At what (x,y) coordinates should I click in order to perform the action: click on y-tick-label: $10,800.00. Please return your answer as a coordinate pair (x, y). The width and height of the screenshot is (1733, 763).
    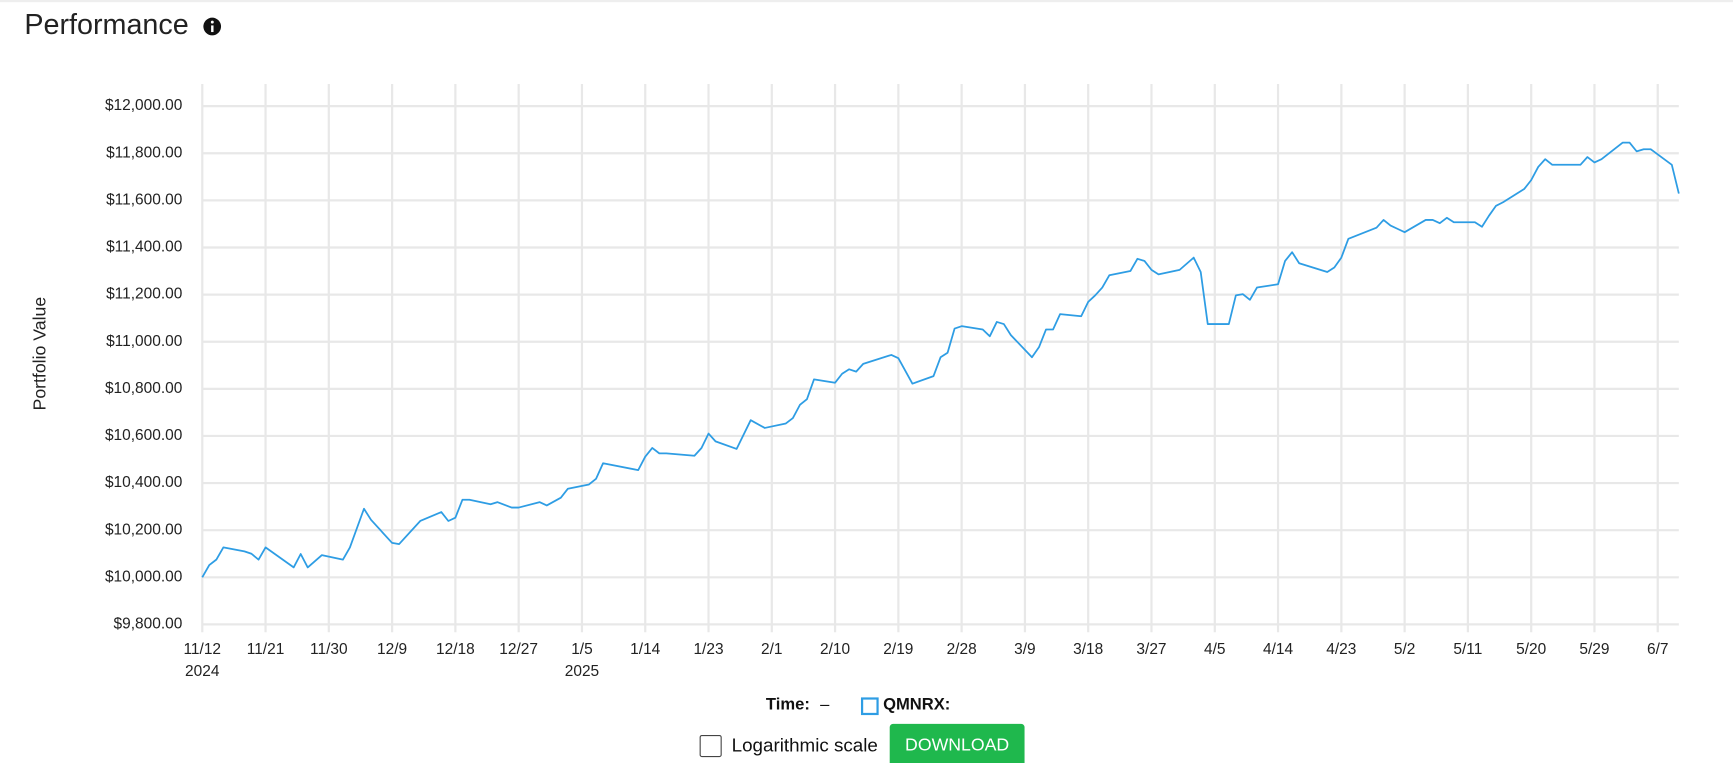
    Looking at the image, I should click on (143, 388).